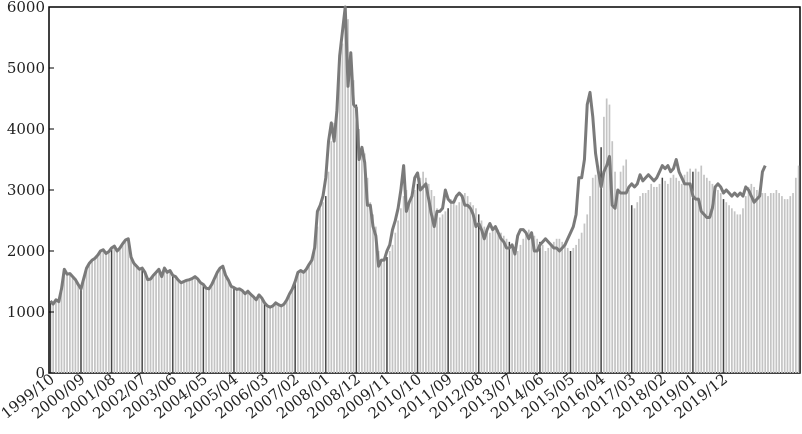 Image resolution: width=802 pixels, height=434 pixels. I want to click on y-tick-label: 6000, so click(26, 8).